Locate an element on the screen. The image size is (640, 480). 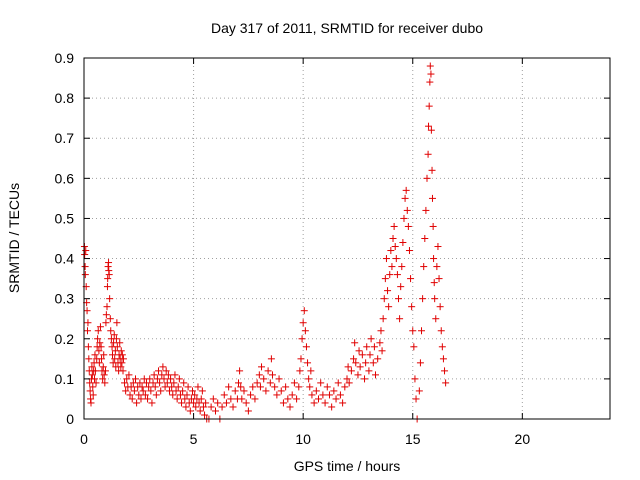
y-tick-label: 0.4 is located at coordinates (65, 259).